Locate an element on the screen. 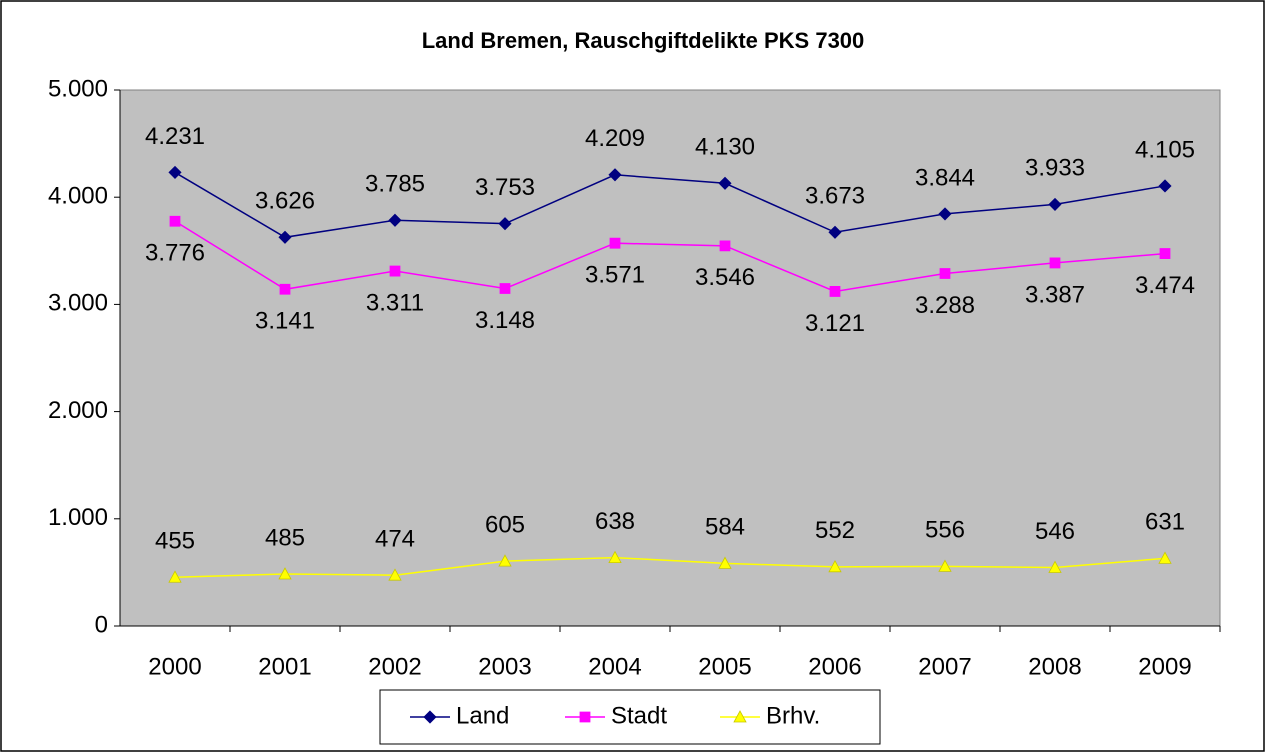 This screenshot has width=1266, height=753. data-label: 4.130 is located at coordinates (725, 147).